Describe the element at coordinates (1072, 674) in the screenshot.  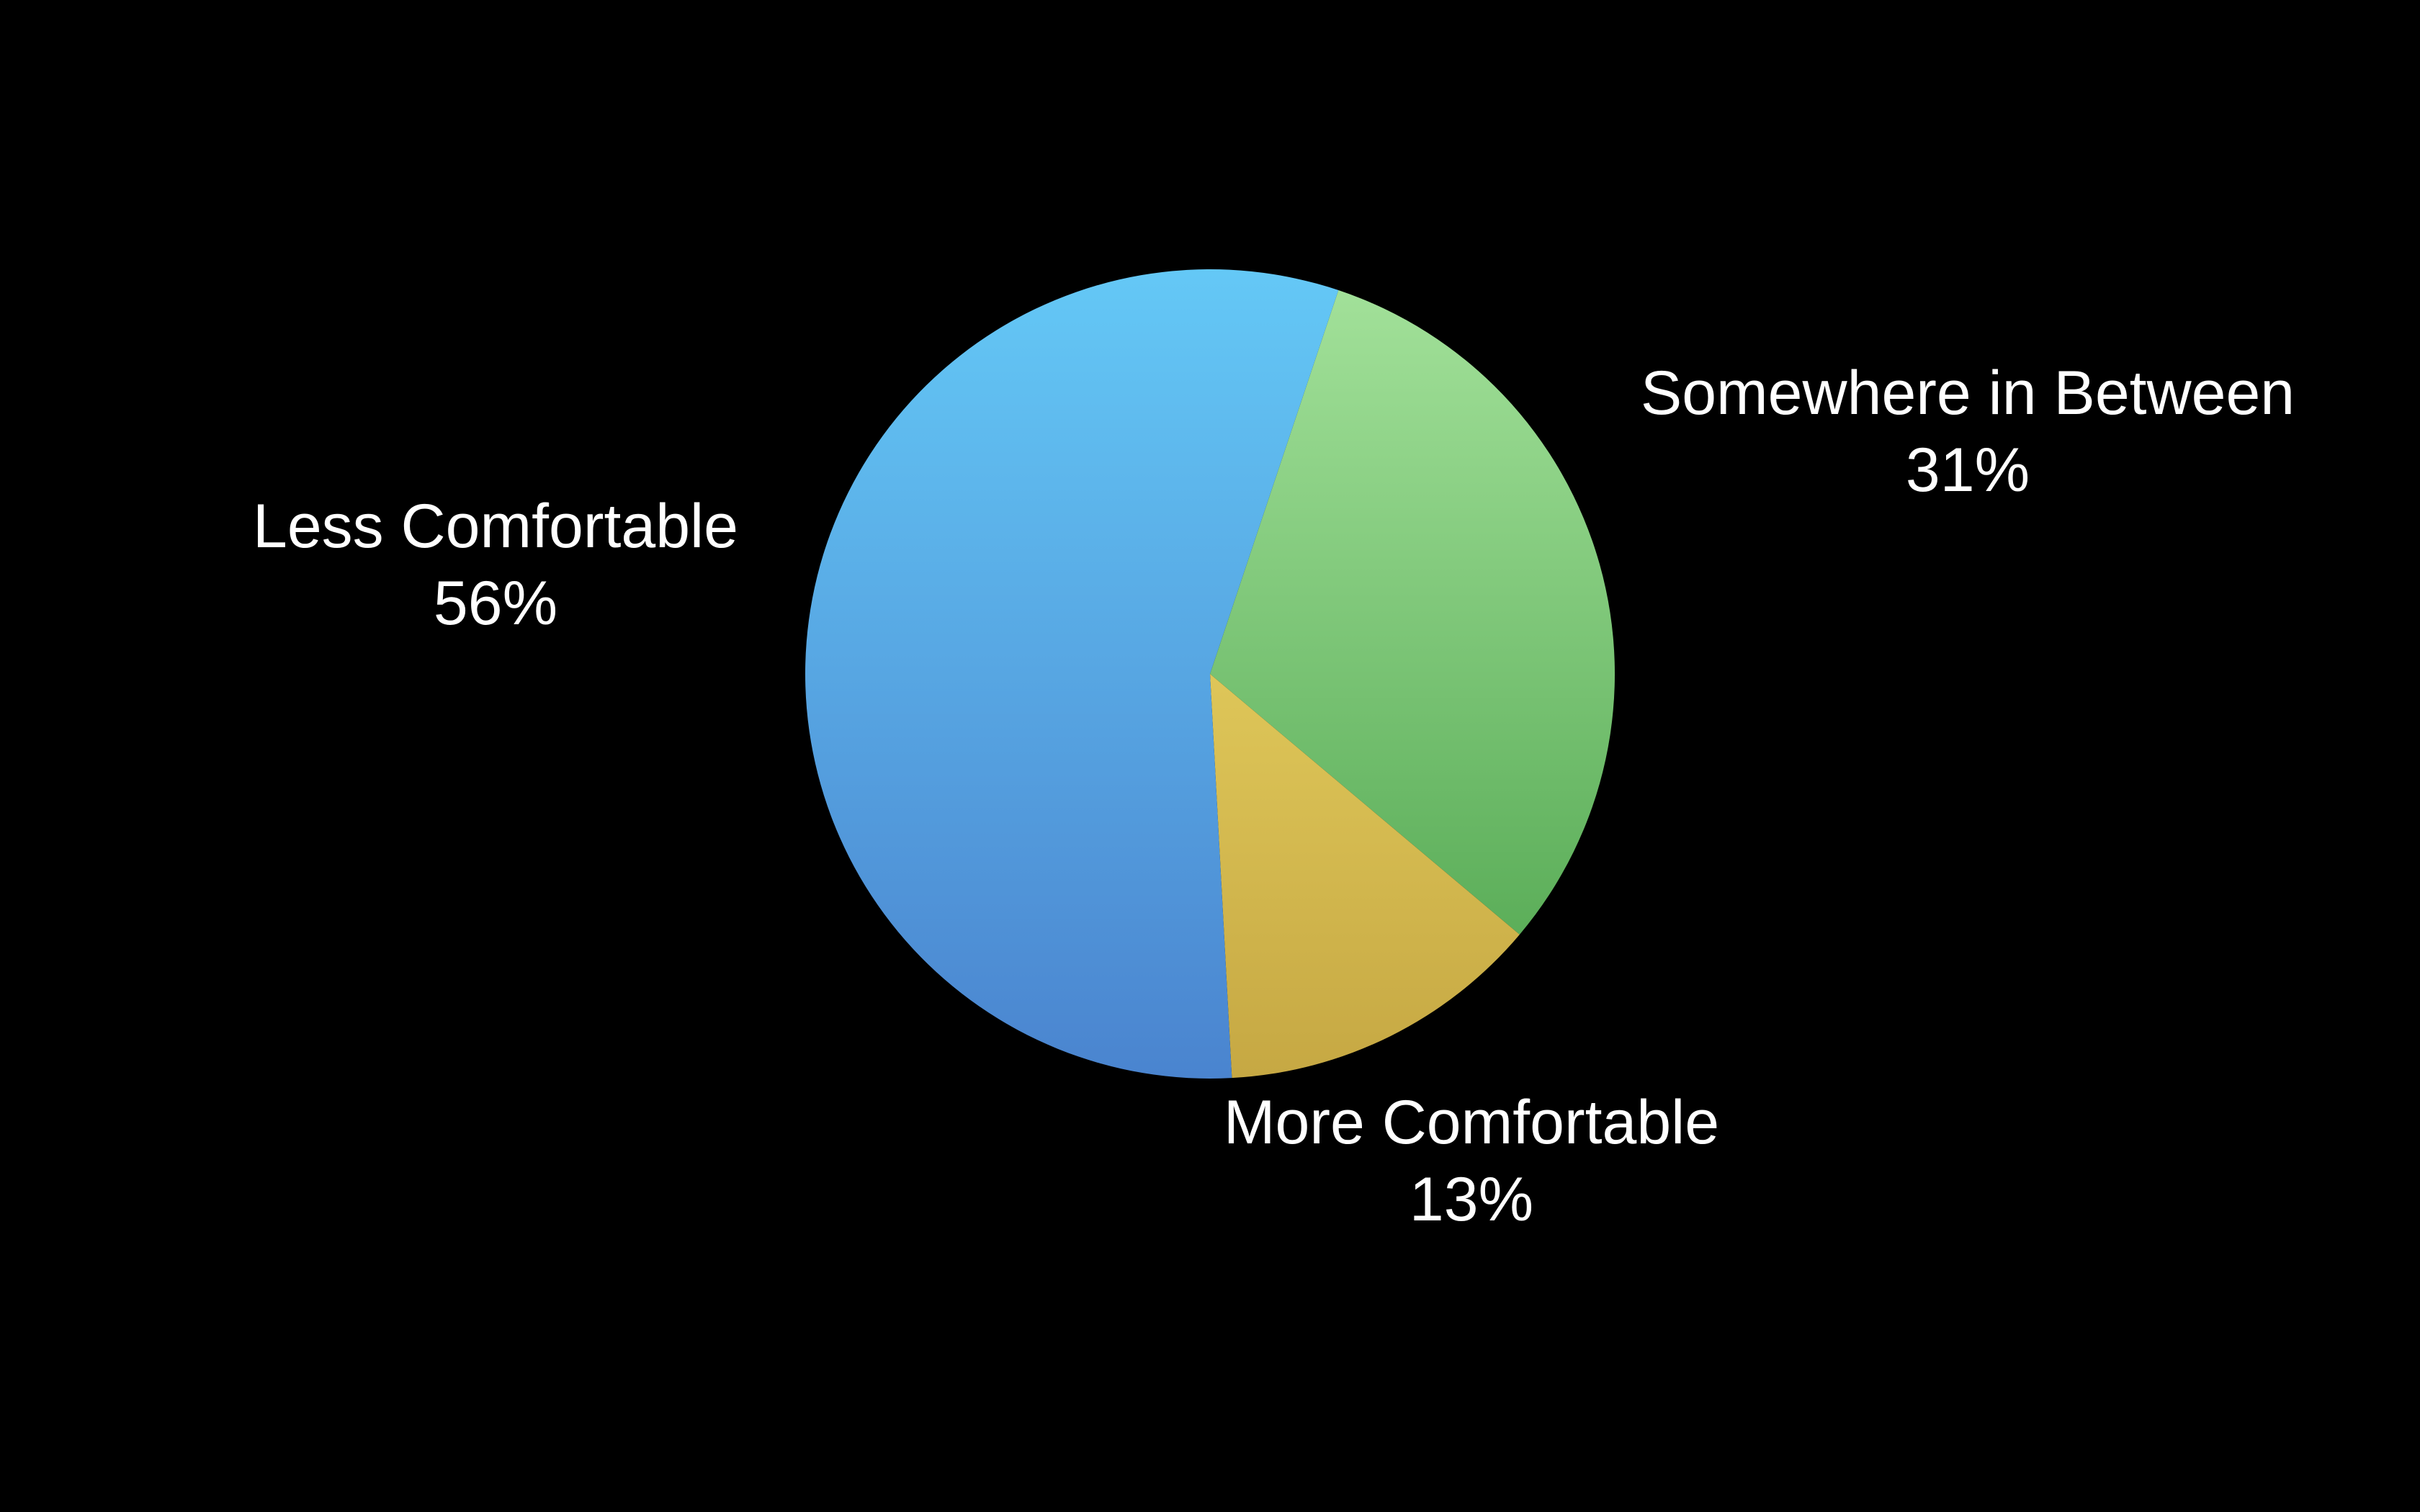
I see `pie-slice-less-comfortable` at that location.